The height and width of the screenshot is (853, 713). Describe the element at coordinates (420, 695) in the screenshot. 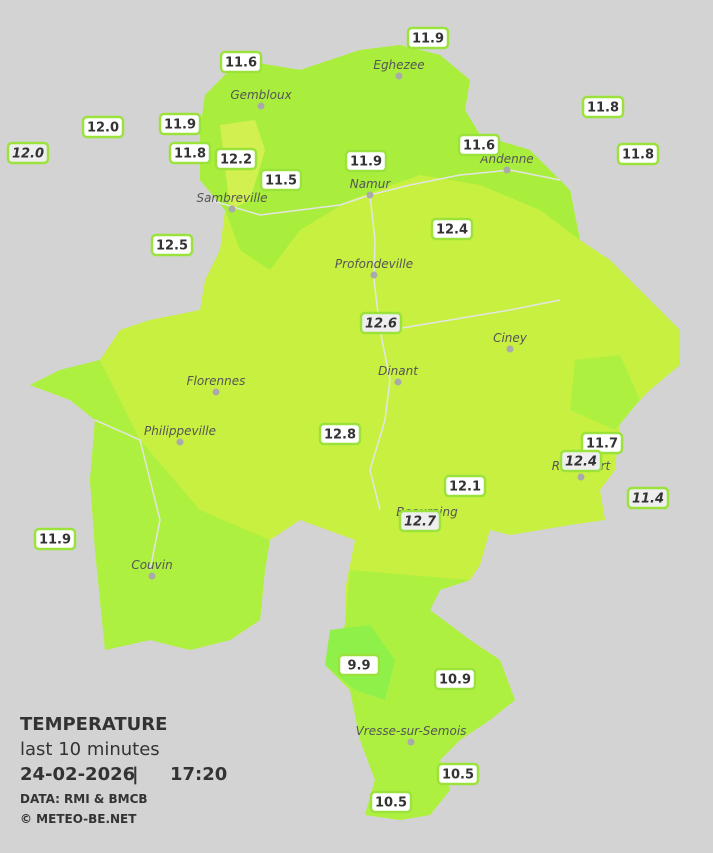

I see `zone-south` at that location.